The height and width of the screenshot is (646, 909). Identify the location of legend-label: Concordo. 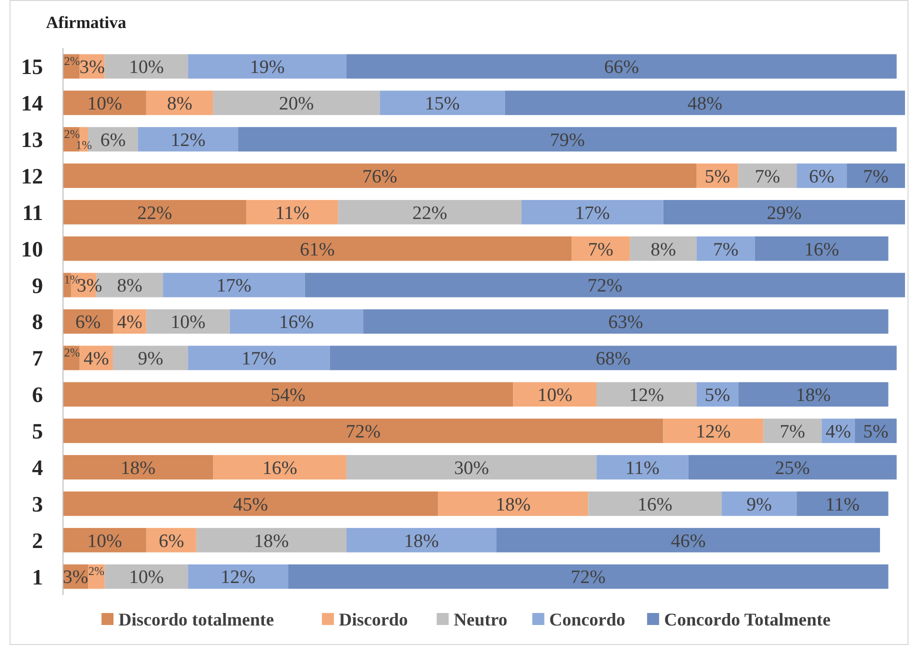
(587, 619).